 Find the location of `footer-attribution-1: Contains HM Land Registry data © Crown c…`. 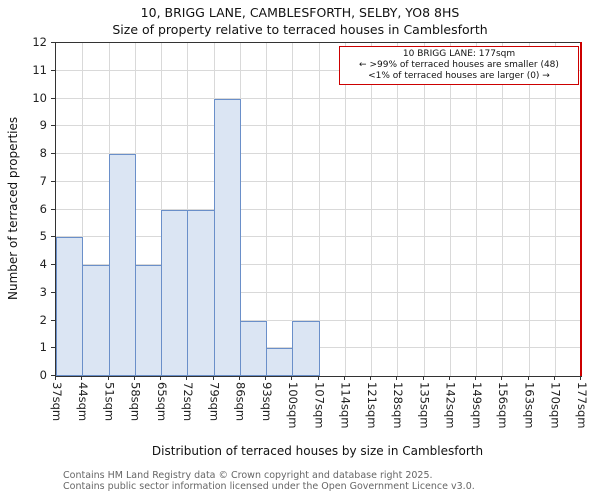

footer-attribution-1: Contains HM Land Registry data © Crown c… is located at coordinates (248, 475).